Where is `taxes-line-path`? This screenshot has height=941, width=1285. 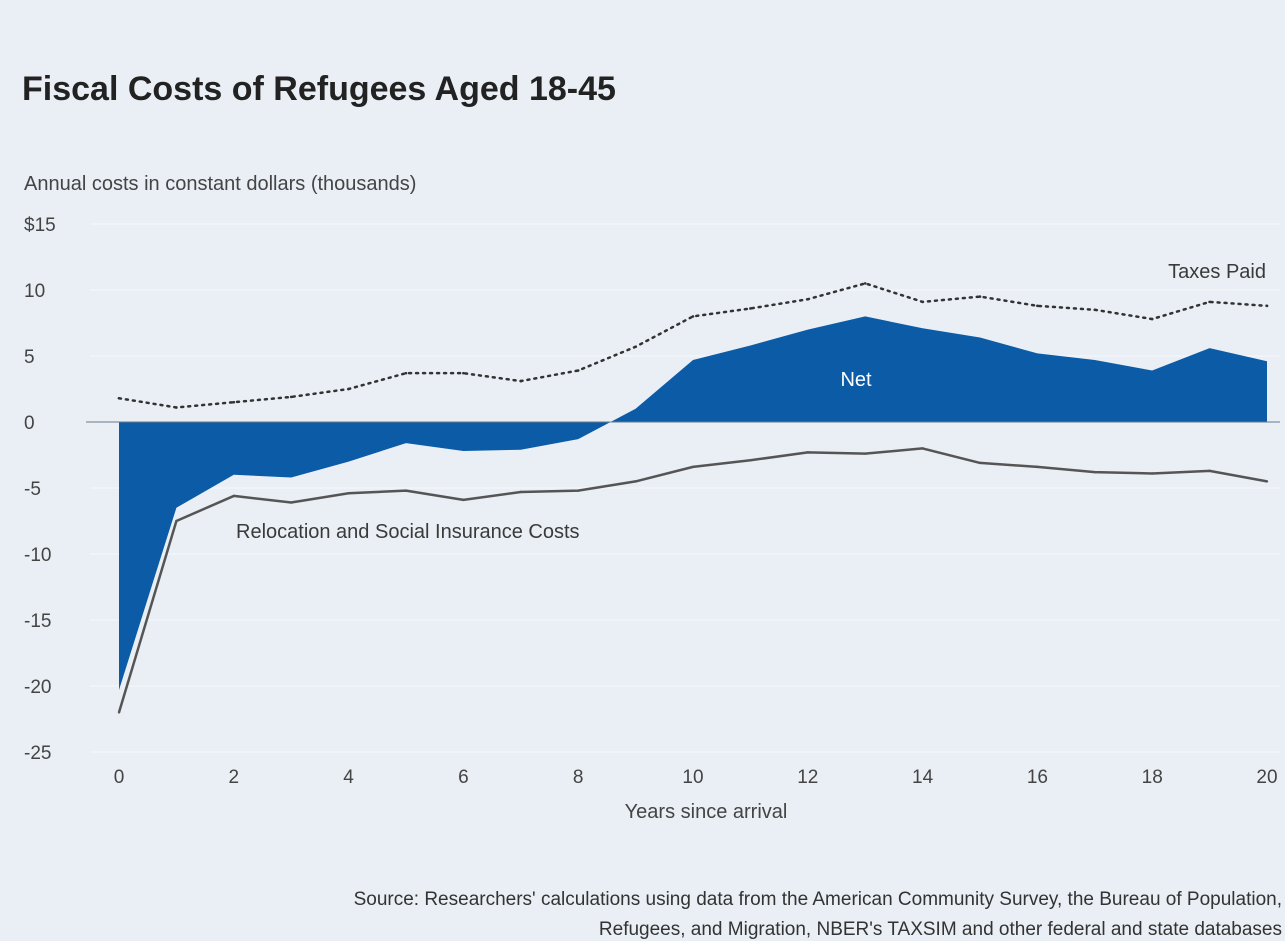 taxes-line-path is located at coordinates (693, 345).